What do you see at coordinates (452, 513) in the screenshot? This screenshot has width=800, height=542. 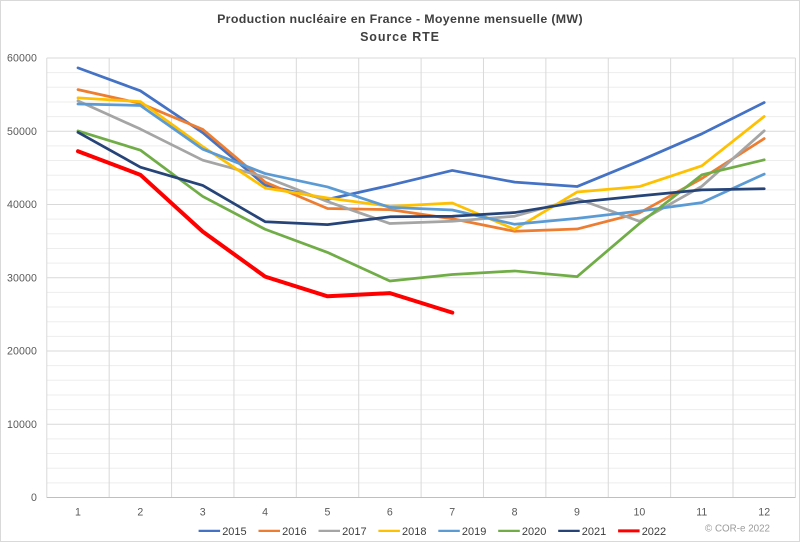 I see `svg-text: 7` at bounding box center [452, 513].